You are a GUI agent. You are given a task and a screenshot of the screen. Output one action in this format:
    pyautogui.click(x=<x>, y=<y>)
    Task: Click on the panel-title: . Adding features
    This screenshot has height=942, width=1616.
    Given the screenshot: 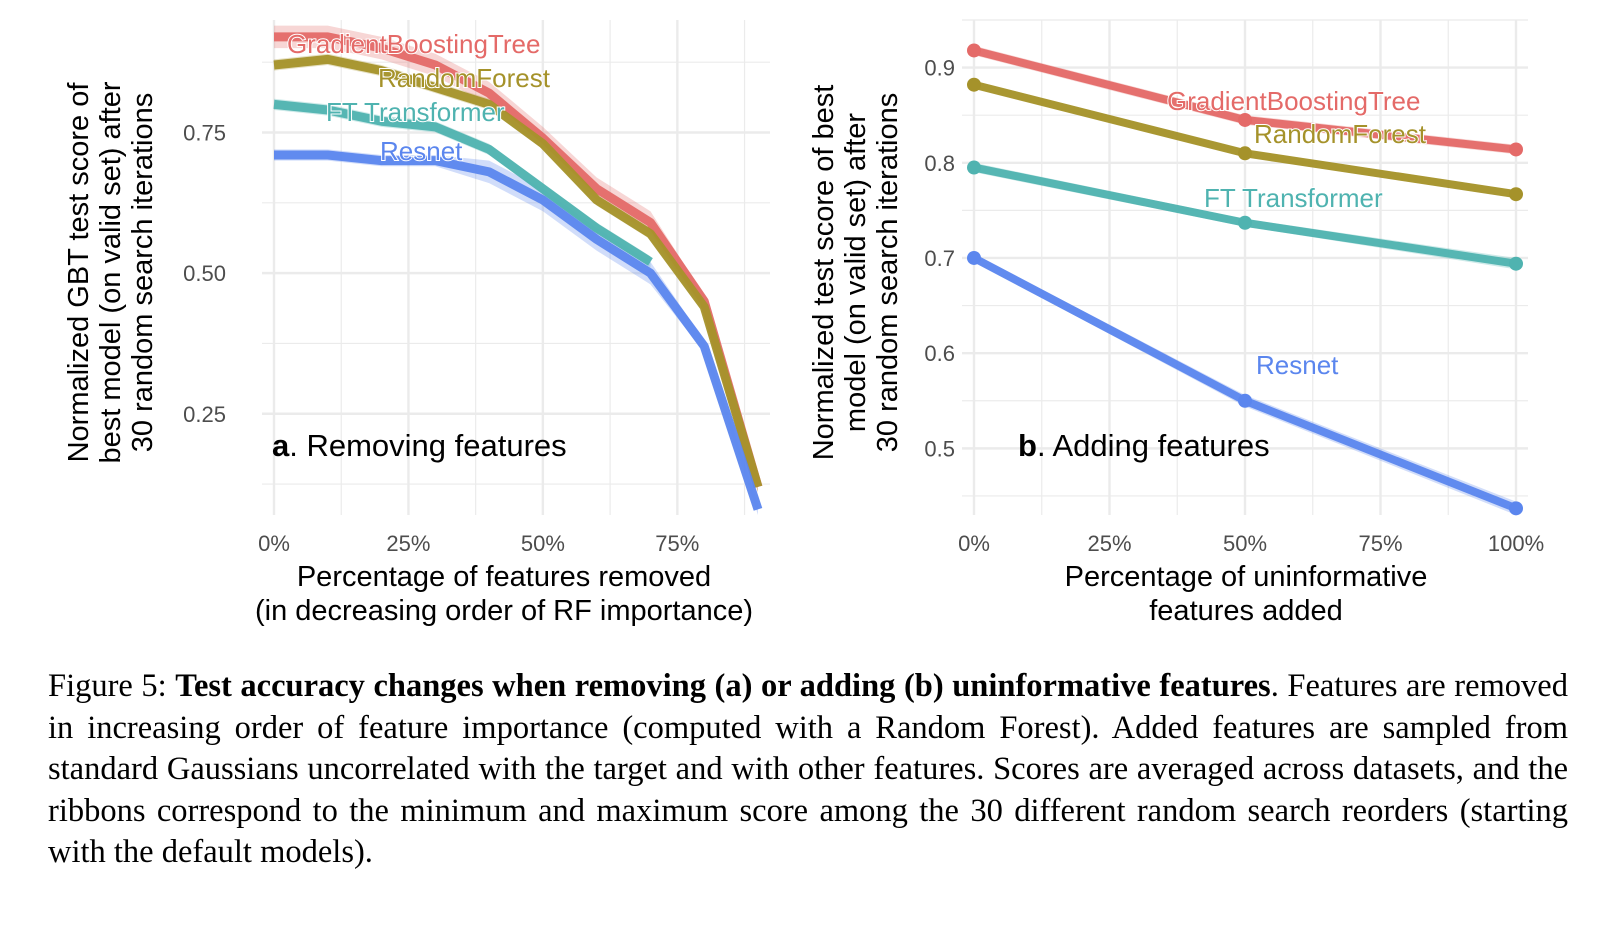 What is the action you would take?
    pyautogui.click(x=1153, y=445)
    